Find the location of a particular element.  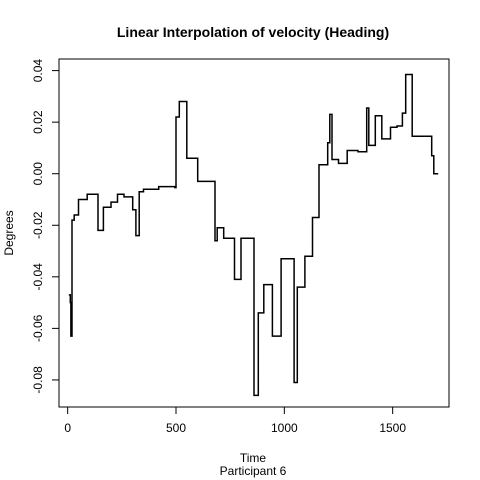

y-tick-label: 0.04 is located at coordinates (38, 71).